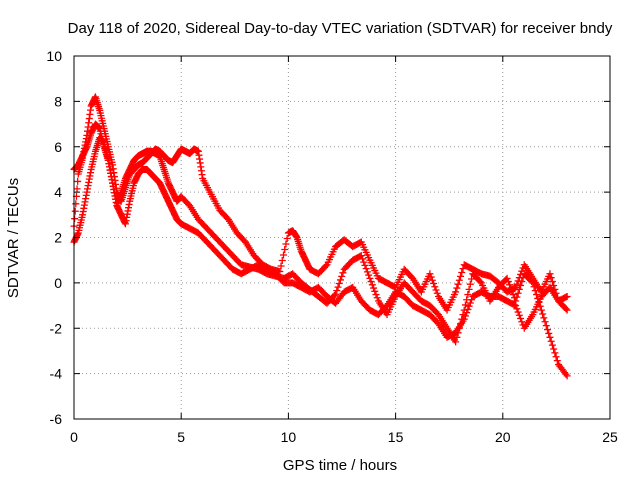 This screenshot has width=640, height=480. What do you see at coordinates (58, 147) in the screenshot?
I see `y-tick-label: 6` at bounding box center [58, 147].